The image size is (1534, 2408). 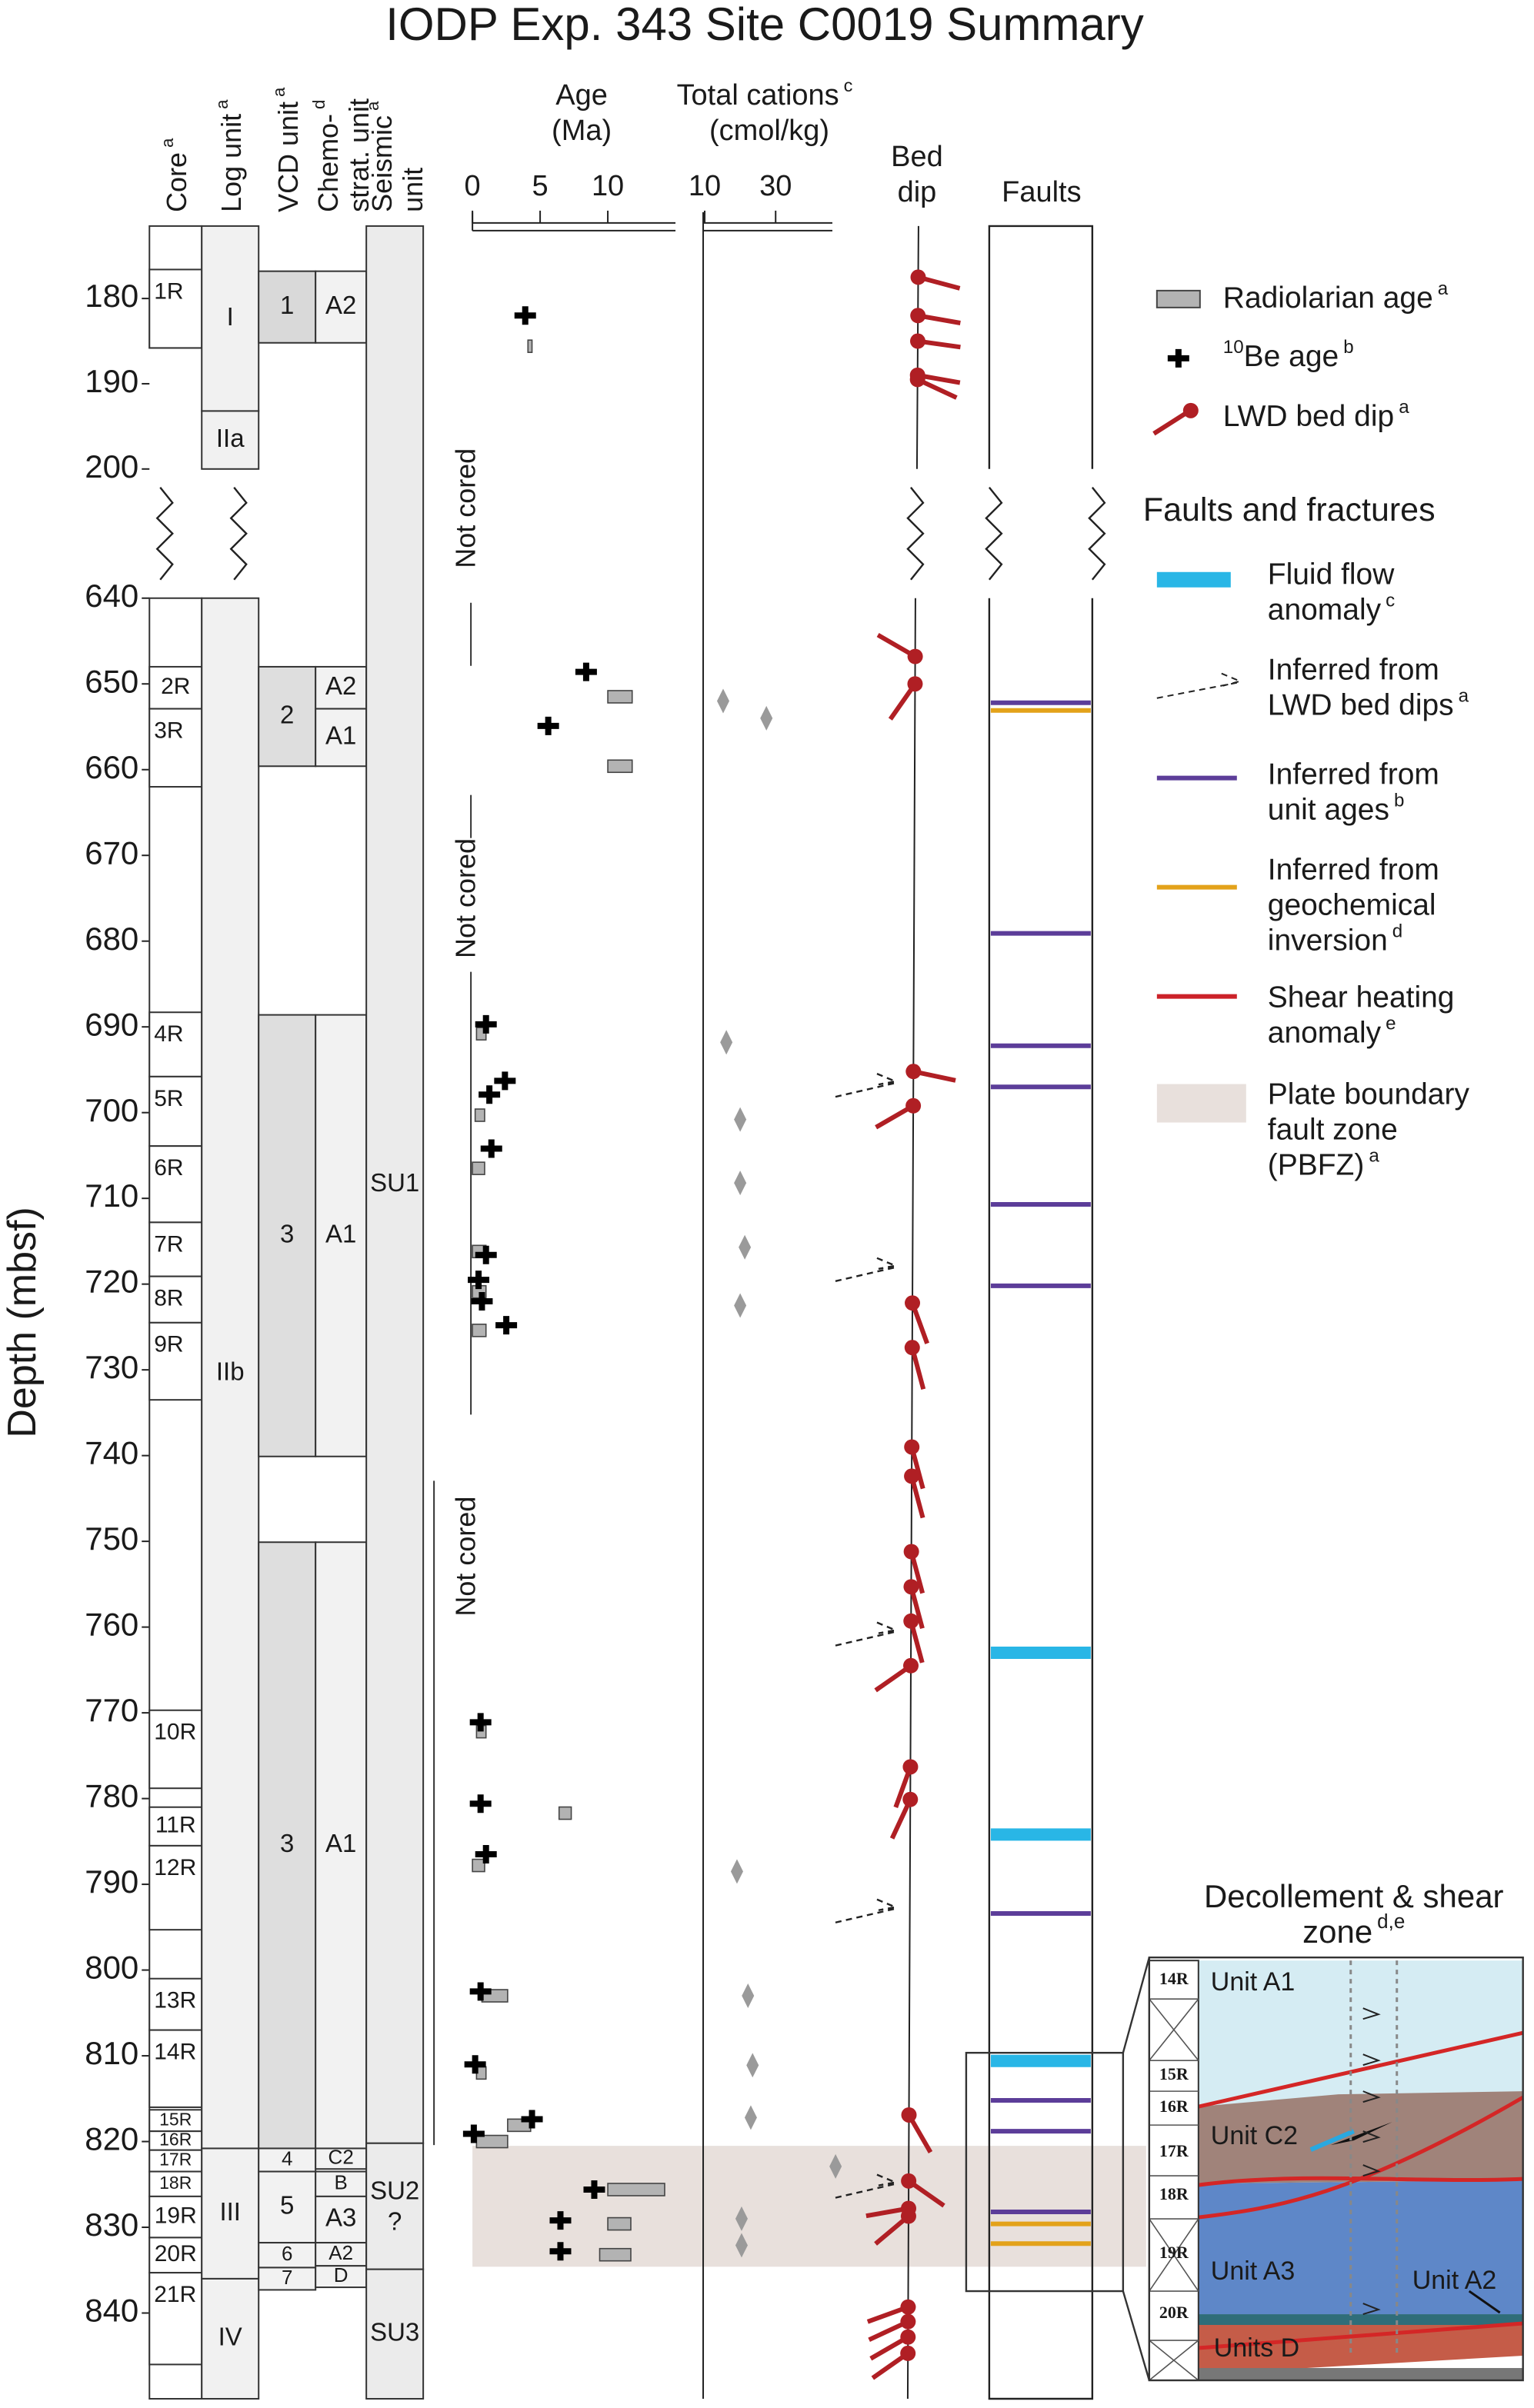 What do you see at coordinates (1136, 2169) in the screenshot?
I see `inset-connector` at bounding box center [1136, 2169].